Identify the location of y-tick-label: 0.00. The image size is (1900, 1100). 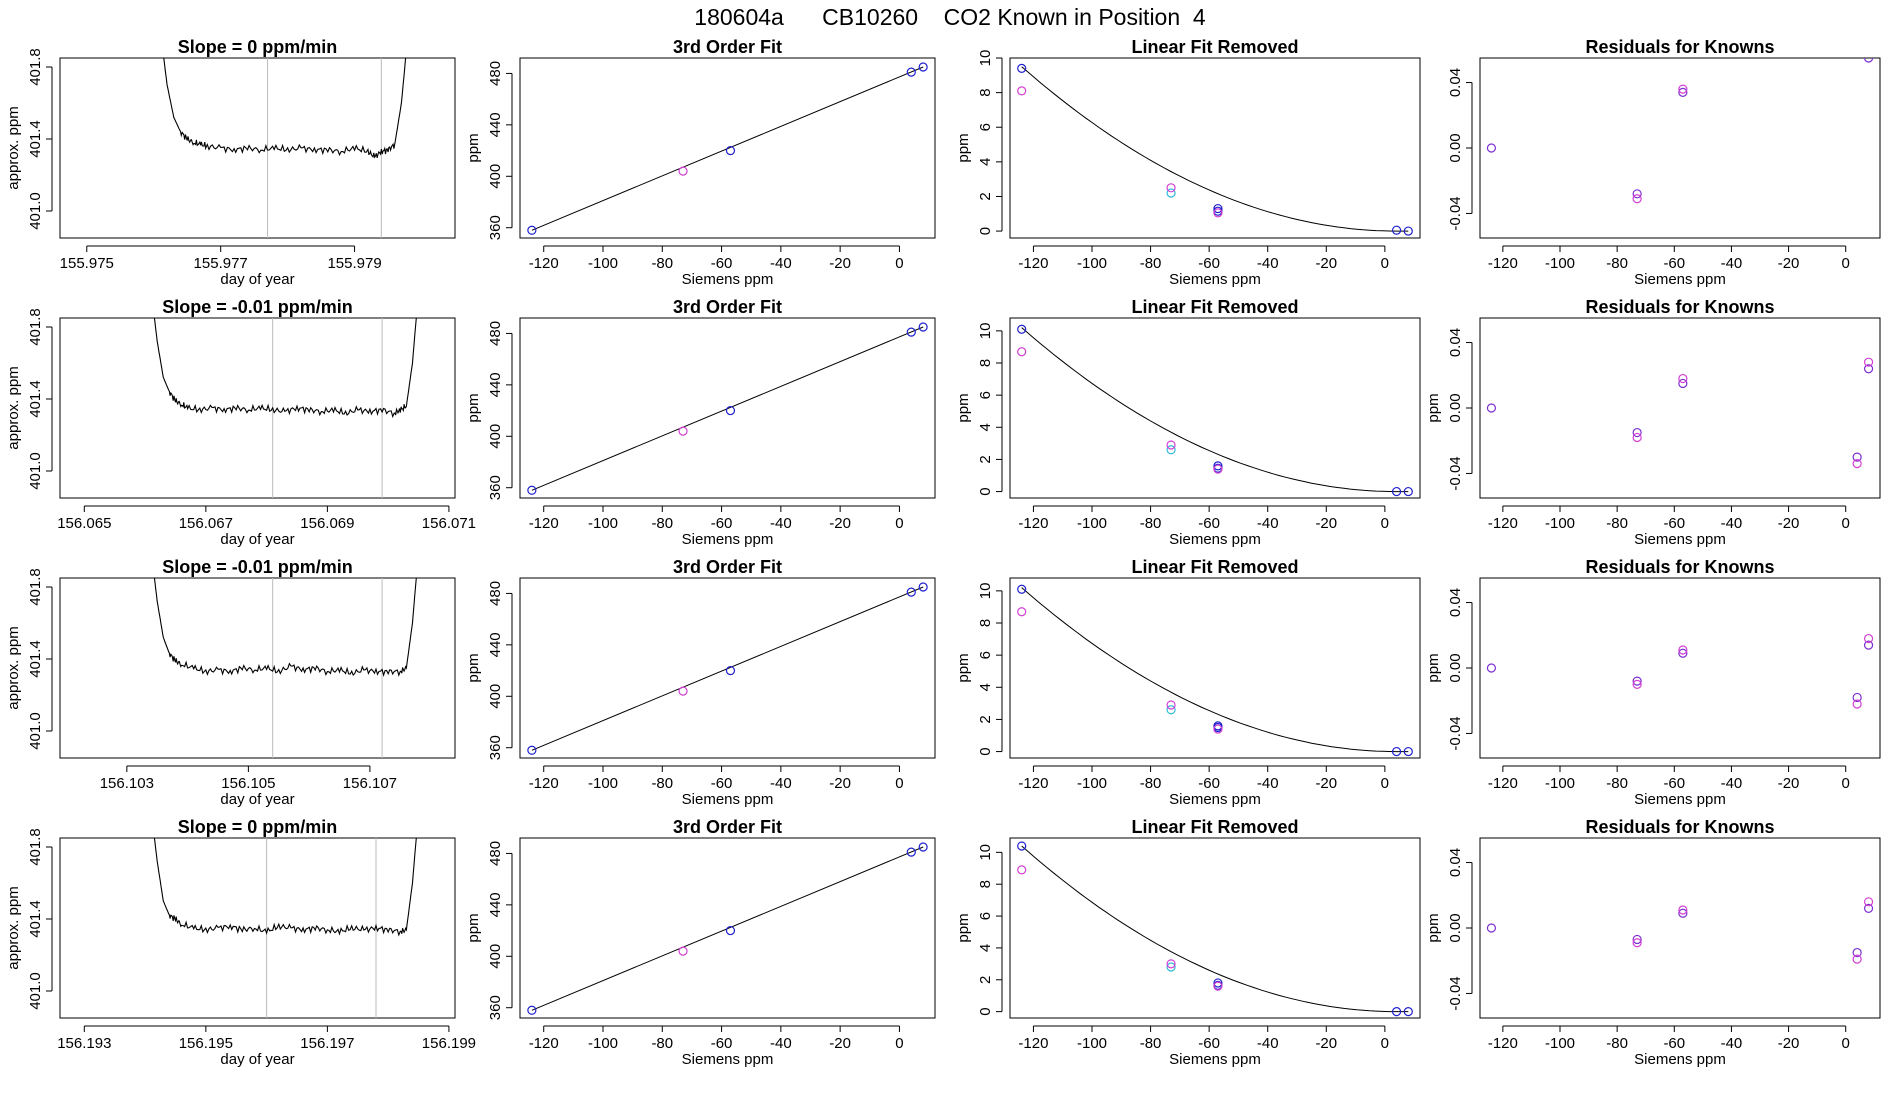
(1455, 147).